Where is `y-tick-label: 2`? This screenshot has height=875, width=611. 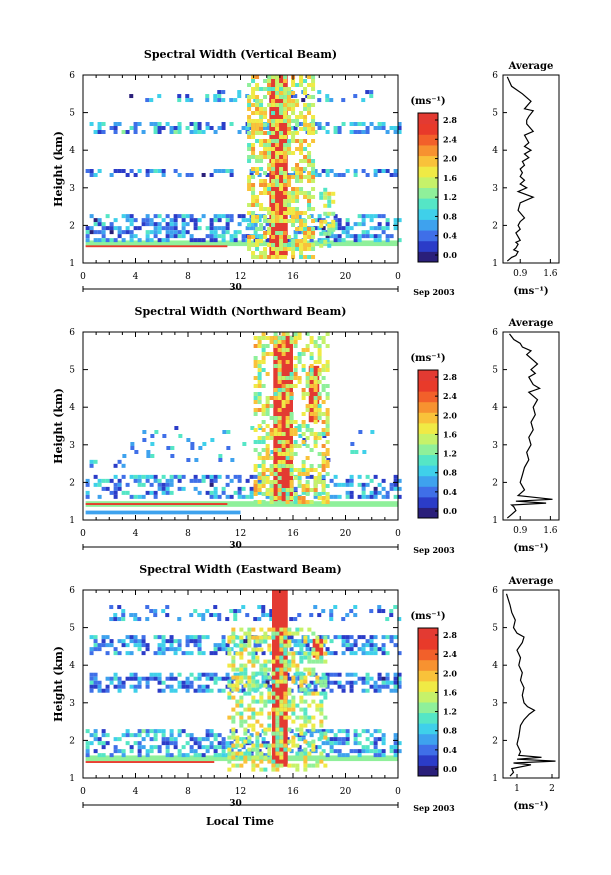
y-tick-label: 2 is located at coordinates (72, 483).